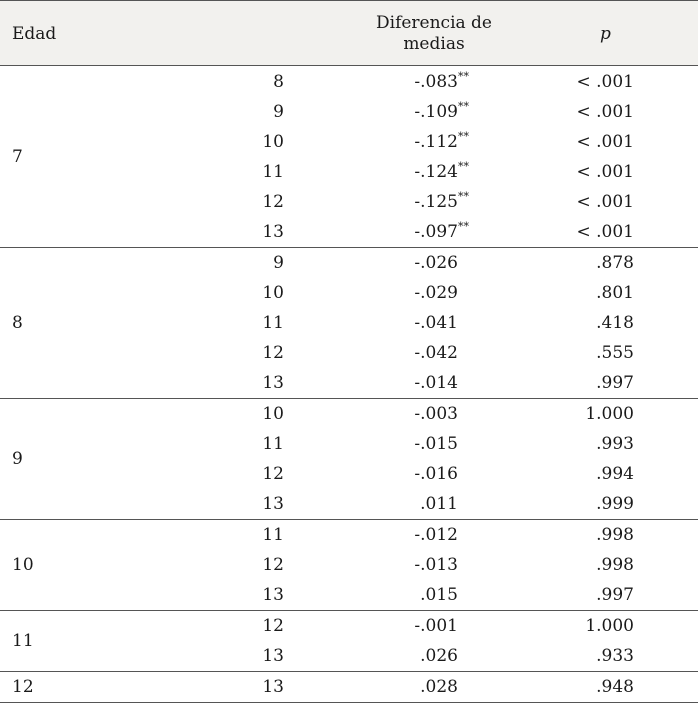 The height and width of the screenshot is (703, 698). I want to click on table-header: Edad Diferencia de medias p, so click(349, 33).